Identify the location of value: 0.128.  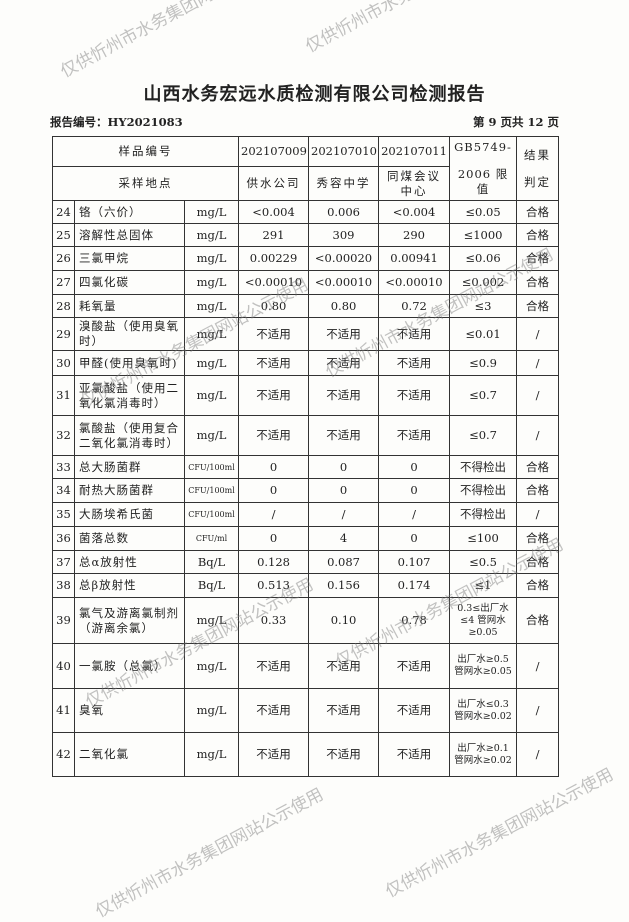
(274, 562).